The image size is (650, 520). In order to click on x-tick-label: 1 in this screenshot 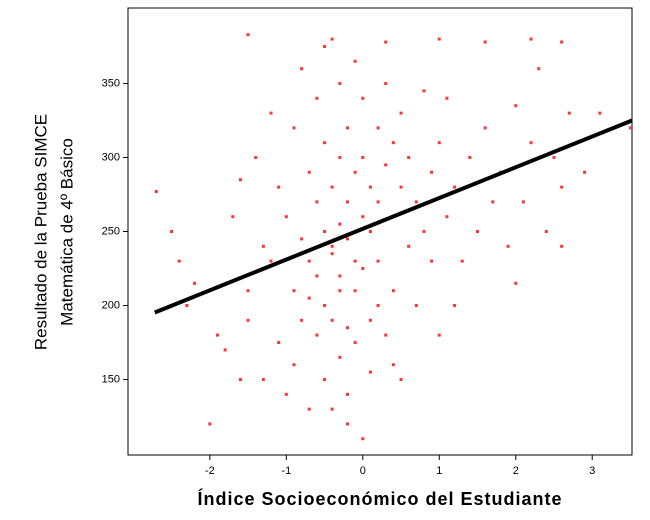, I will do `click(439, 471)`.